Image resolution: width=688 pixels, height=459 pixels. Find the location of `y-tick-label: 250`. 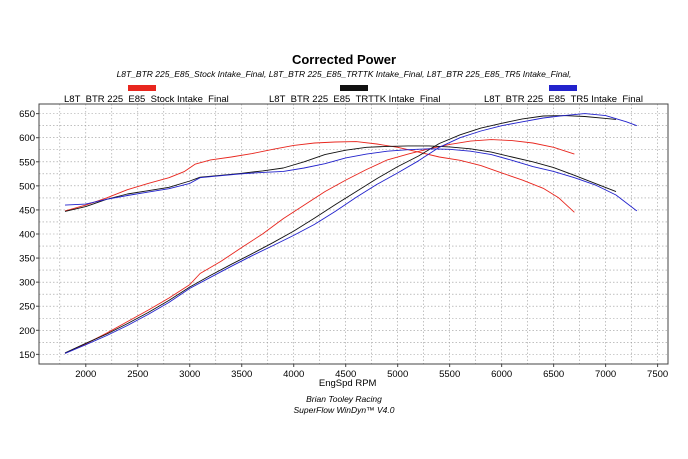

y-tick-label: 250 is located at coordinates (27, 307).